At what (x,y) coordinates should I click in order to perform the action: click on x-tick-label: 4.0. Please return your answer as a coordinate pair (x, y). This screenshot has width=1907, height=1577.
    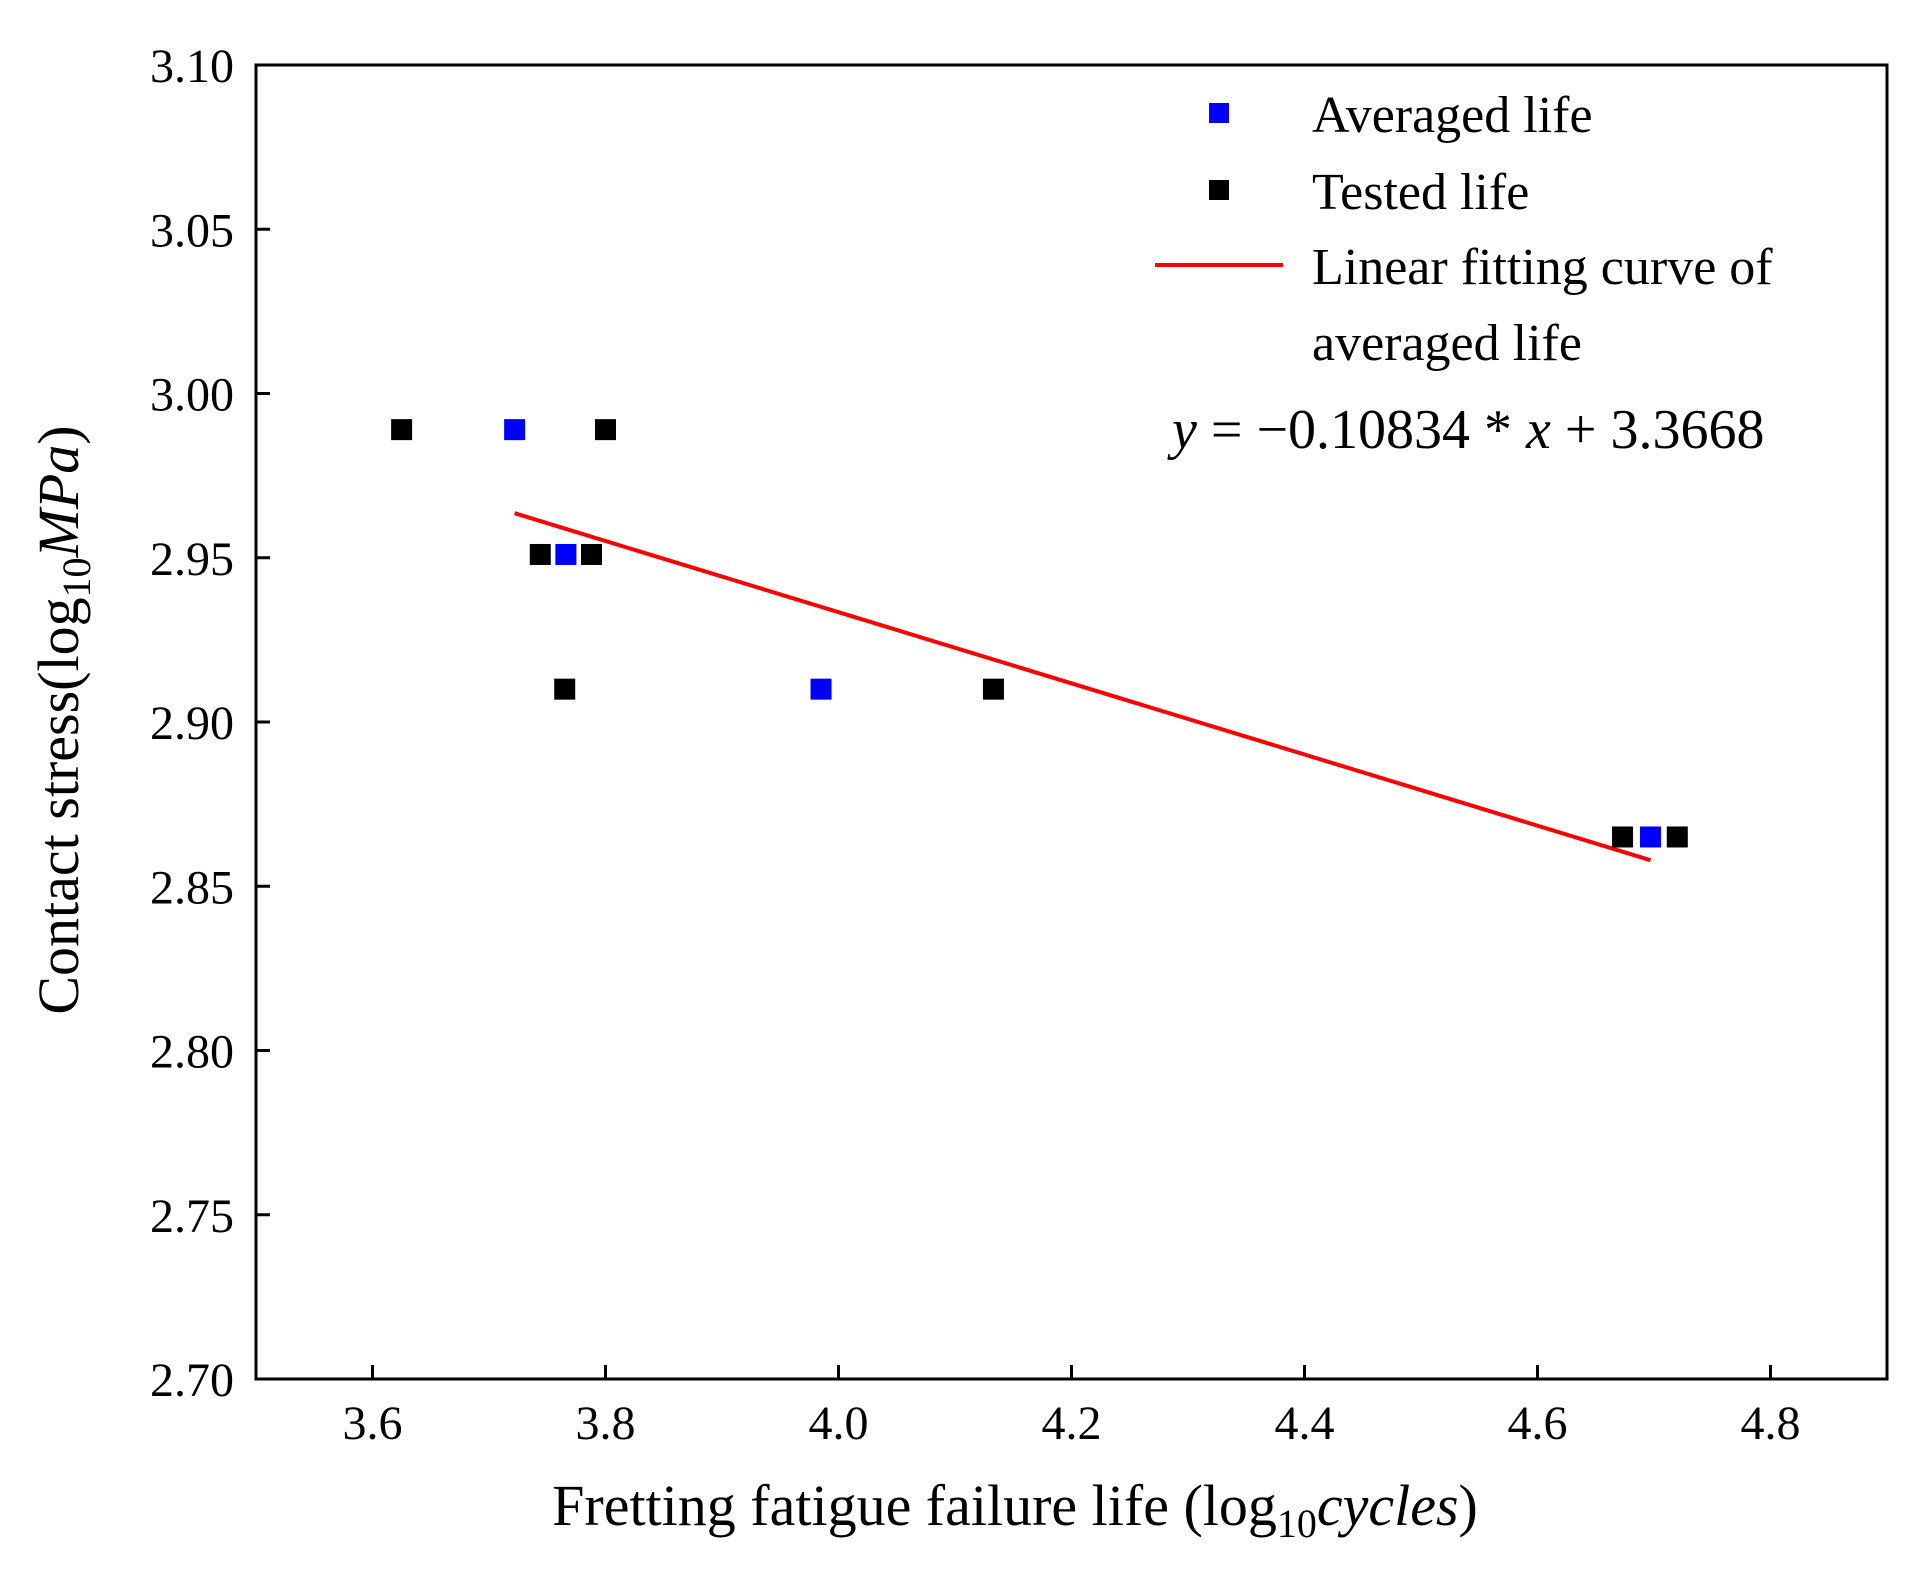
    Looking at the image, I should click on (839, 1423).